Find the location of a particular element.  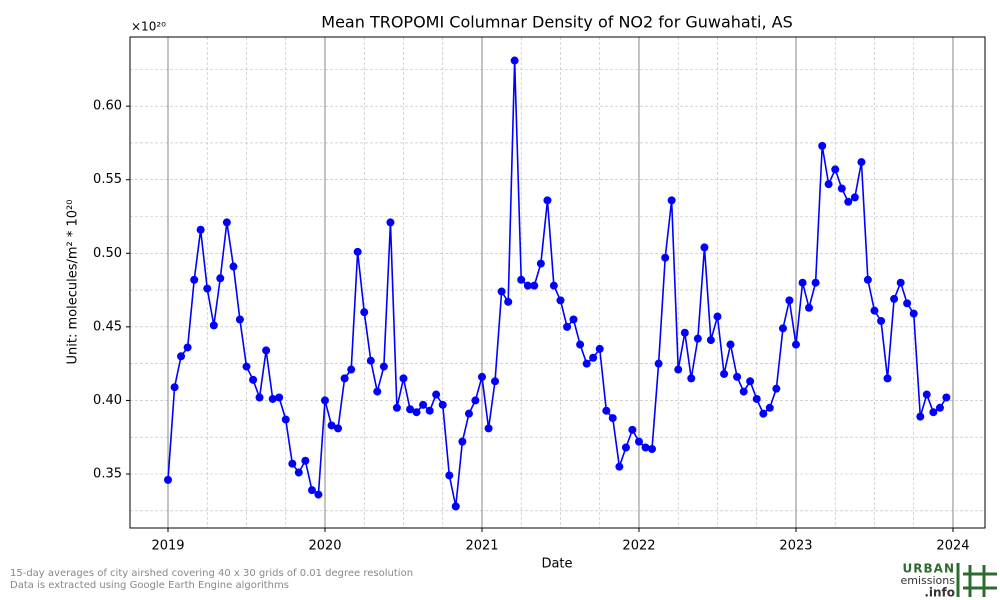

y-tick-label: 0.50 is located at coordinates (107, 253).